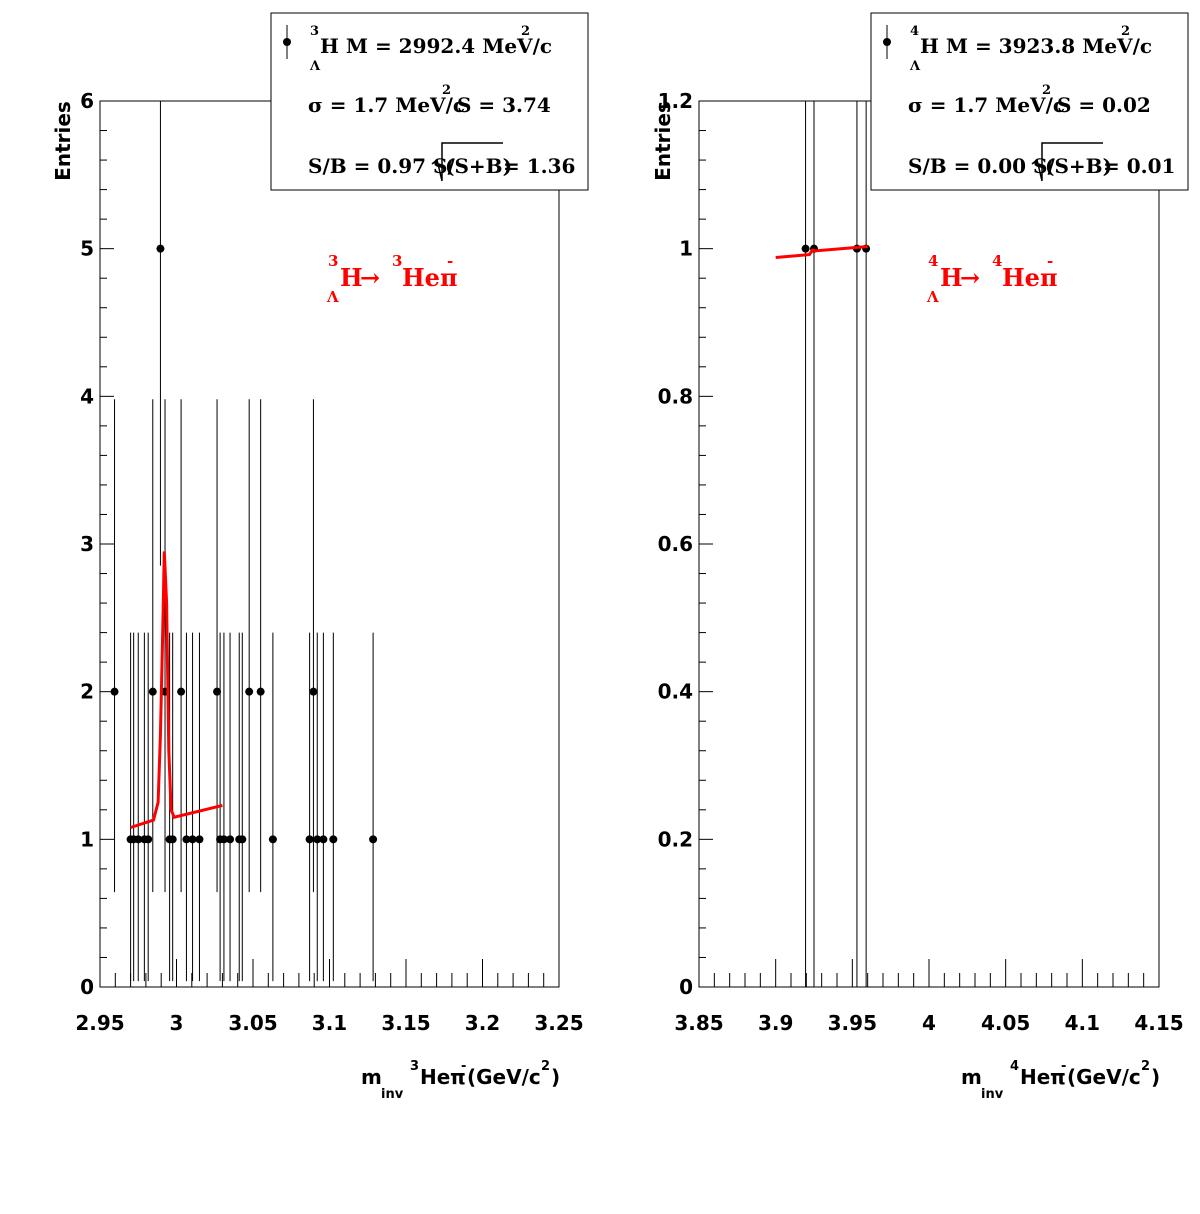  What do you see at coordinates (821, 252) in the screenshot?
I see `fit-curve` at bounding box center [821, 252].